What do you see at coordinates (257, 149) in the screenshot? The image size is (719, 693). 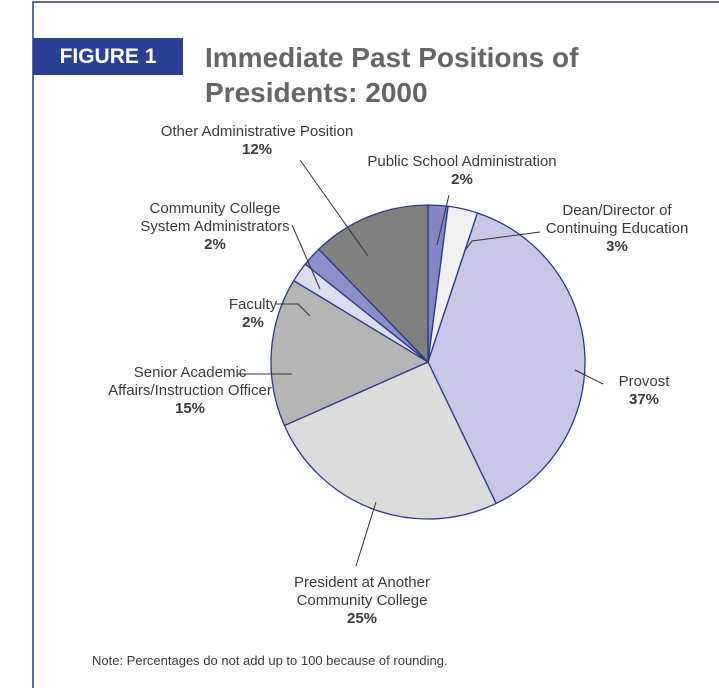 I see `value-label: 12%` at bounding box center [257, 149].